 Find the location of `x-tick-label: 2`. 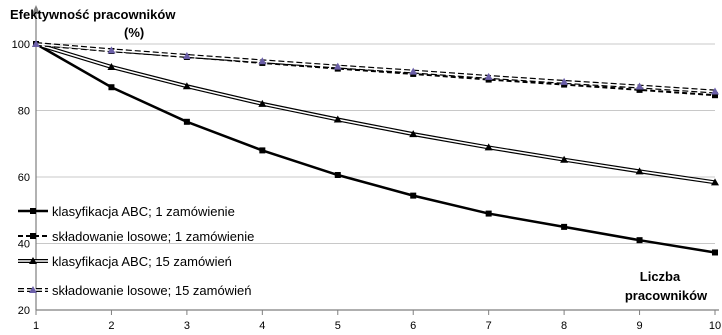

x-tick-label: 2 is located at coordinates (111, 326).